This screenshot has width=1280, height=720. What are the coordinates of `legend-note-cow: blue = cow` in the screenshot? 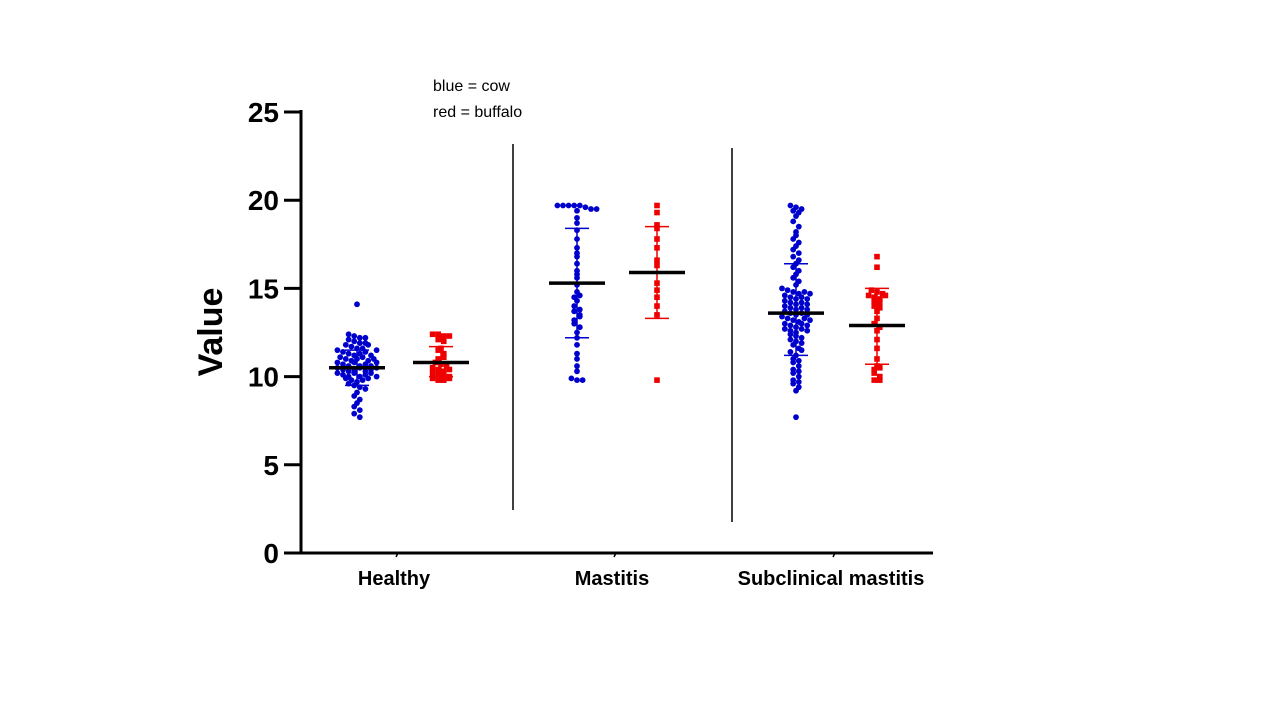 It's located at (471, 86).